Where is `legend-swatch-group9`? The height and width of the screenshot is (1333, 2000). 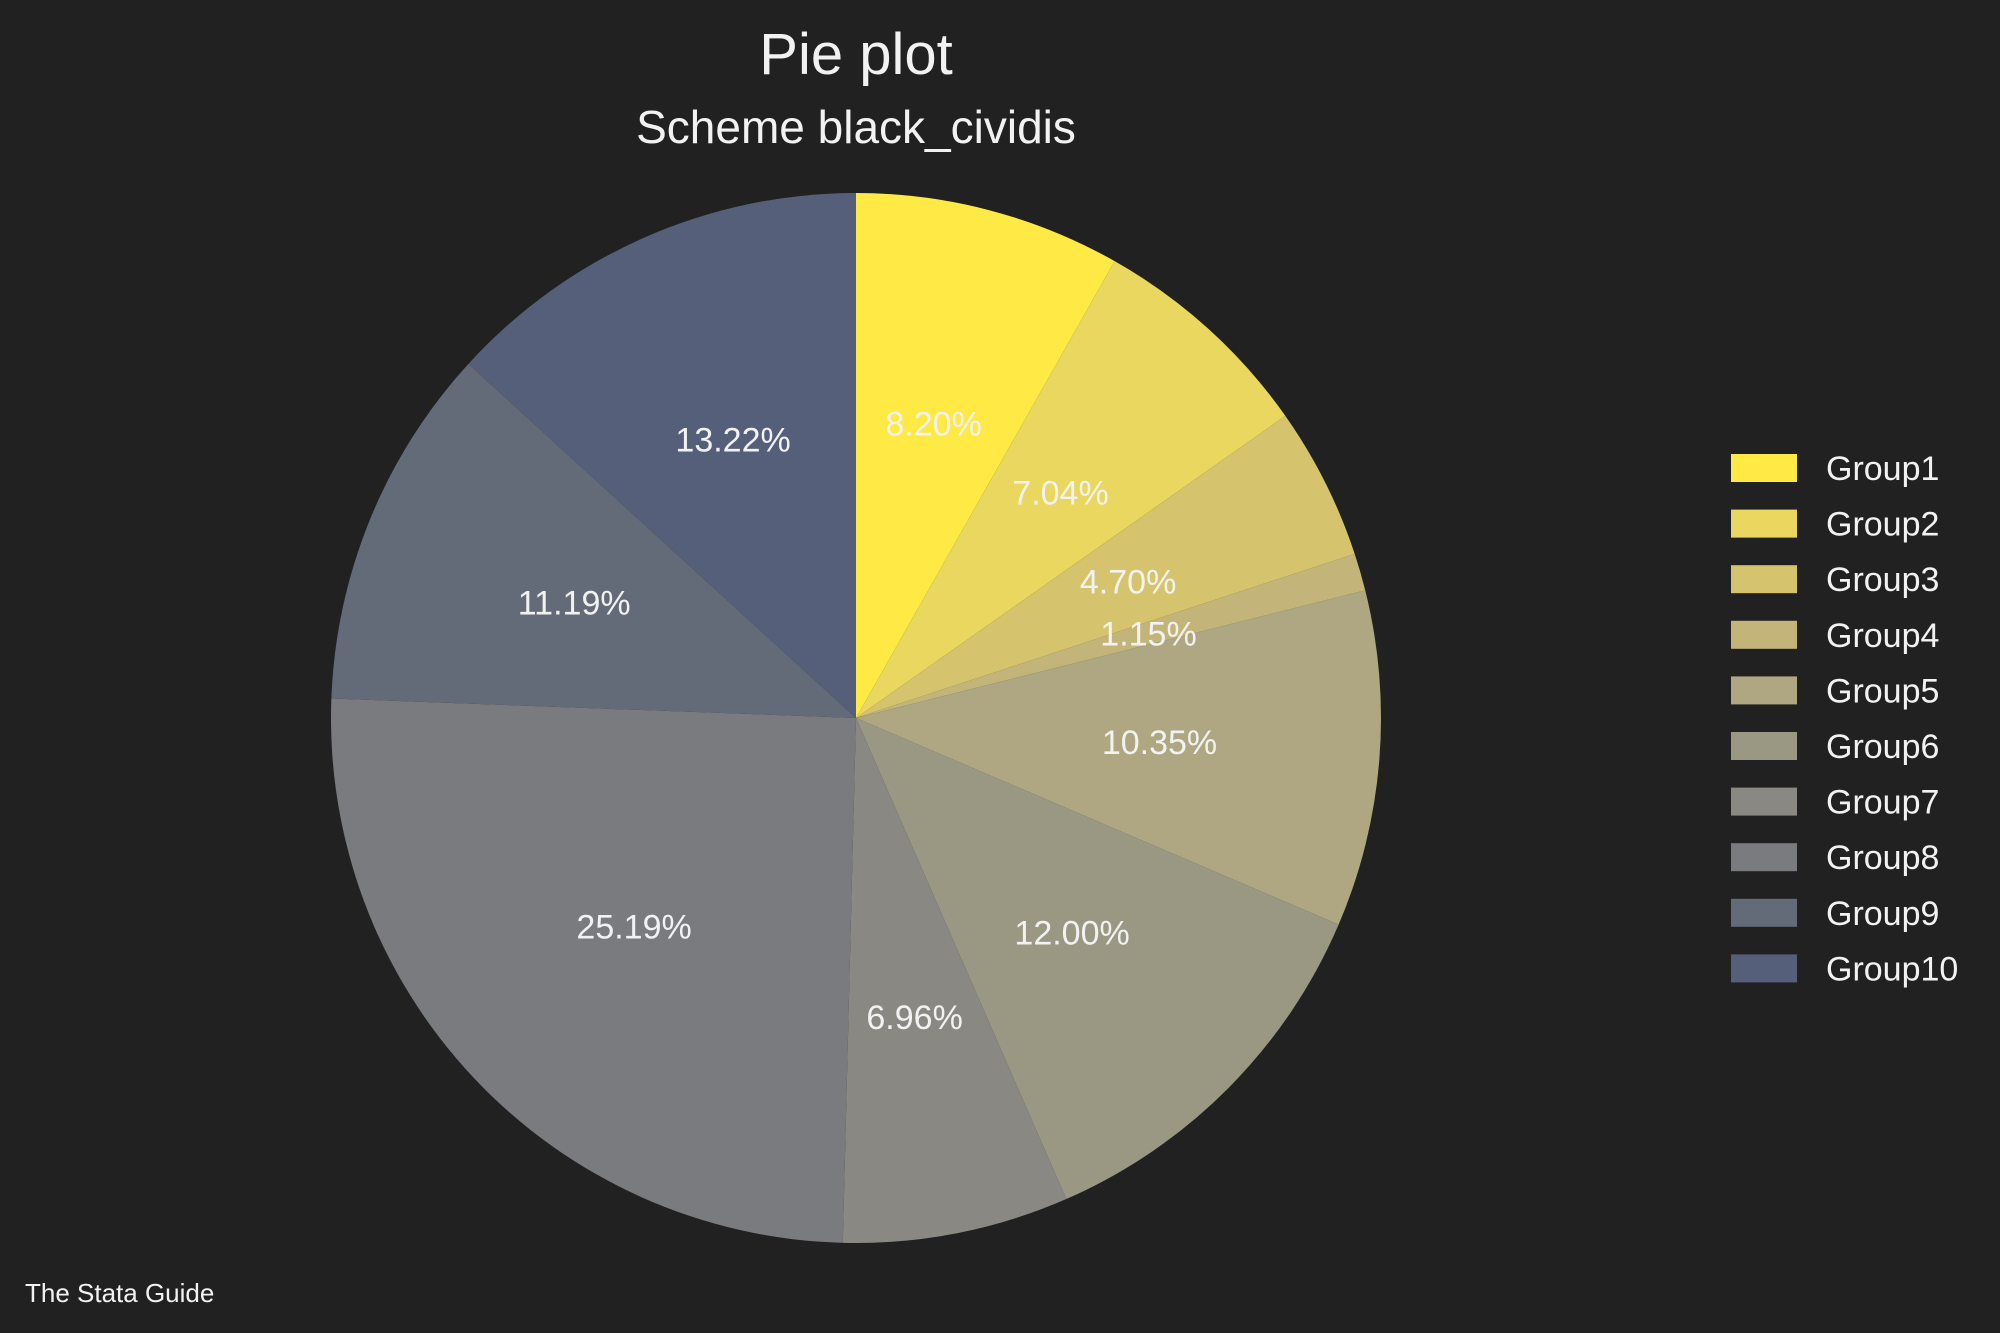
legend-swatch-group9 is located at coordinates (1764, 912).